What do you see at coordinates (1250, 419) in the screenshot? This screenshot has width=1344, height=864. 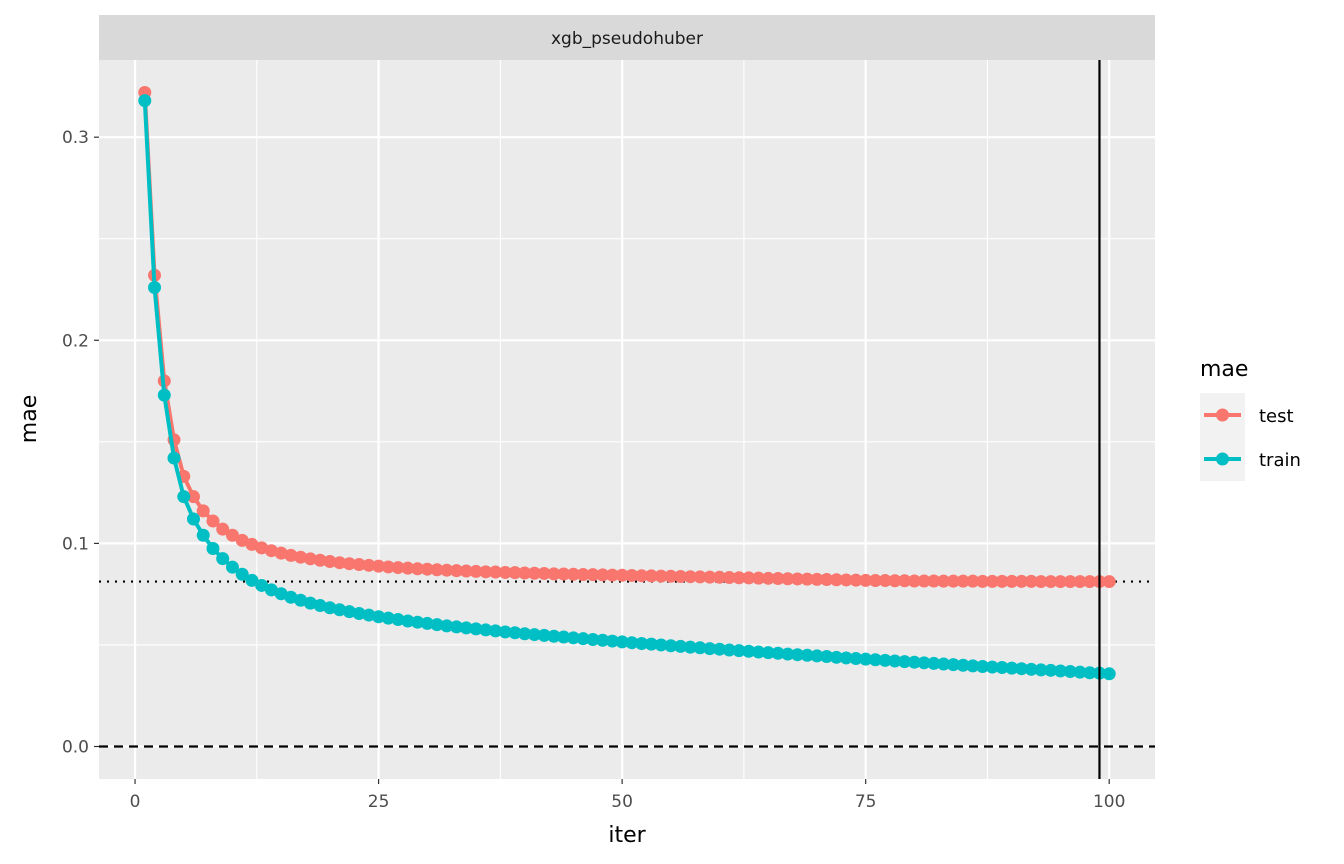 I see `legend: mae test train` at bounding box center [1250, 419].